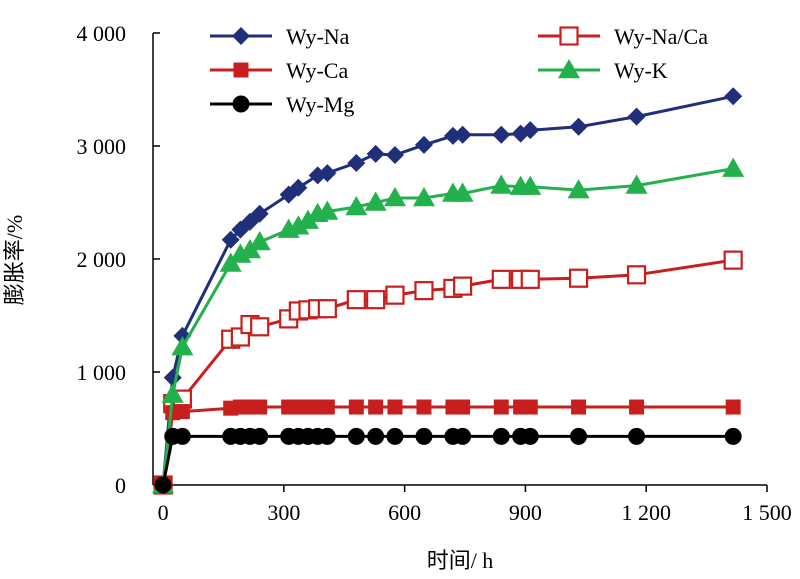 The height and width of the screenshot is (579, 800). What do you see at coordinates (280, 36) in the screenshot?
I see `legend-item-wy-na: Wy-Na` at bounding box center [280, 36].